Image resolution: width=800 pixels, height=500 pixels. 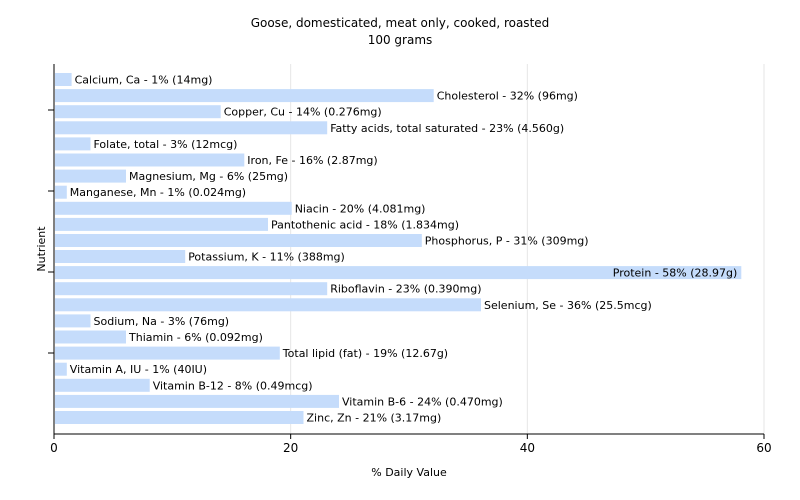 What do you see at coordinates (191, 289) in the screenshot?
I see `bar-riboflavin` at bounding box center [191, 289].